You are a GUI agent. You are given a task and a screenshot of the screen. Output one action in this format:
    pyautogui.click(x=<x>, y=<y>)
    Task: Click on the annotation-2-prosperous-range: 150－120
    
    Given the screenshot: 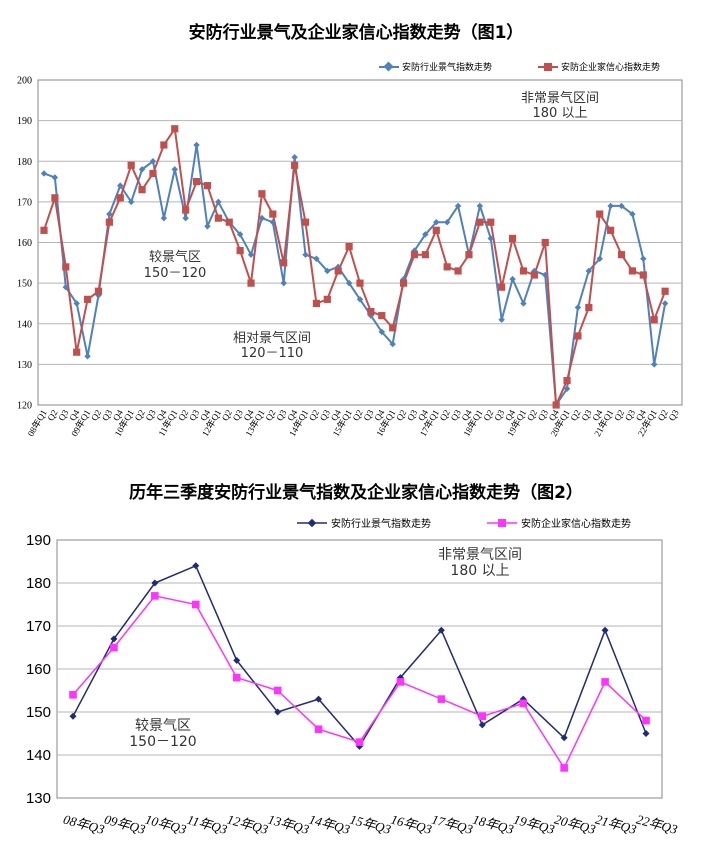 What is the action you would take?
    pyautogui.click(x=162, y=742)
    